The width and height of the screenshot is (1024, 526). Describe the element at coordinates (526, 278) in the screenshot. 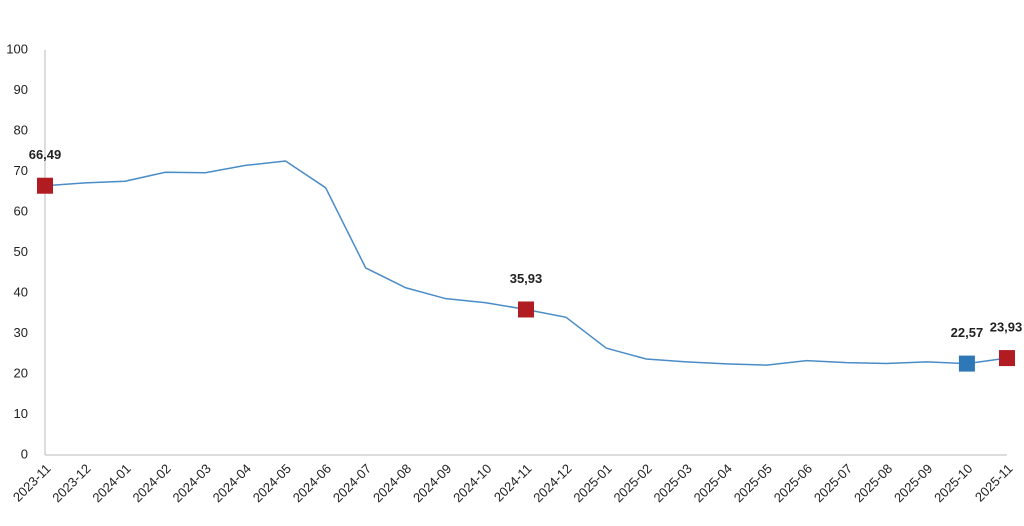

I see `value-label: 35,93` at that location.